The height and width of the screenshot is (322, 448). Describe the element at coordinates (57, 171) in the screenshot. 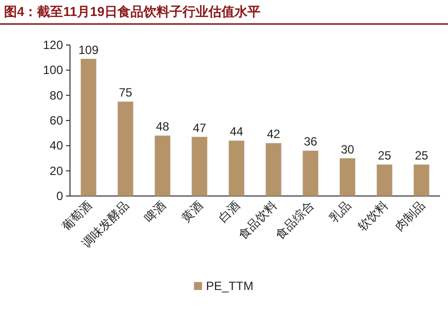

I see `y-tick-label: 20` at that location.